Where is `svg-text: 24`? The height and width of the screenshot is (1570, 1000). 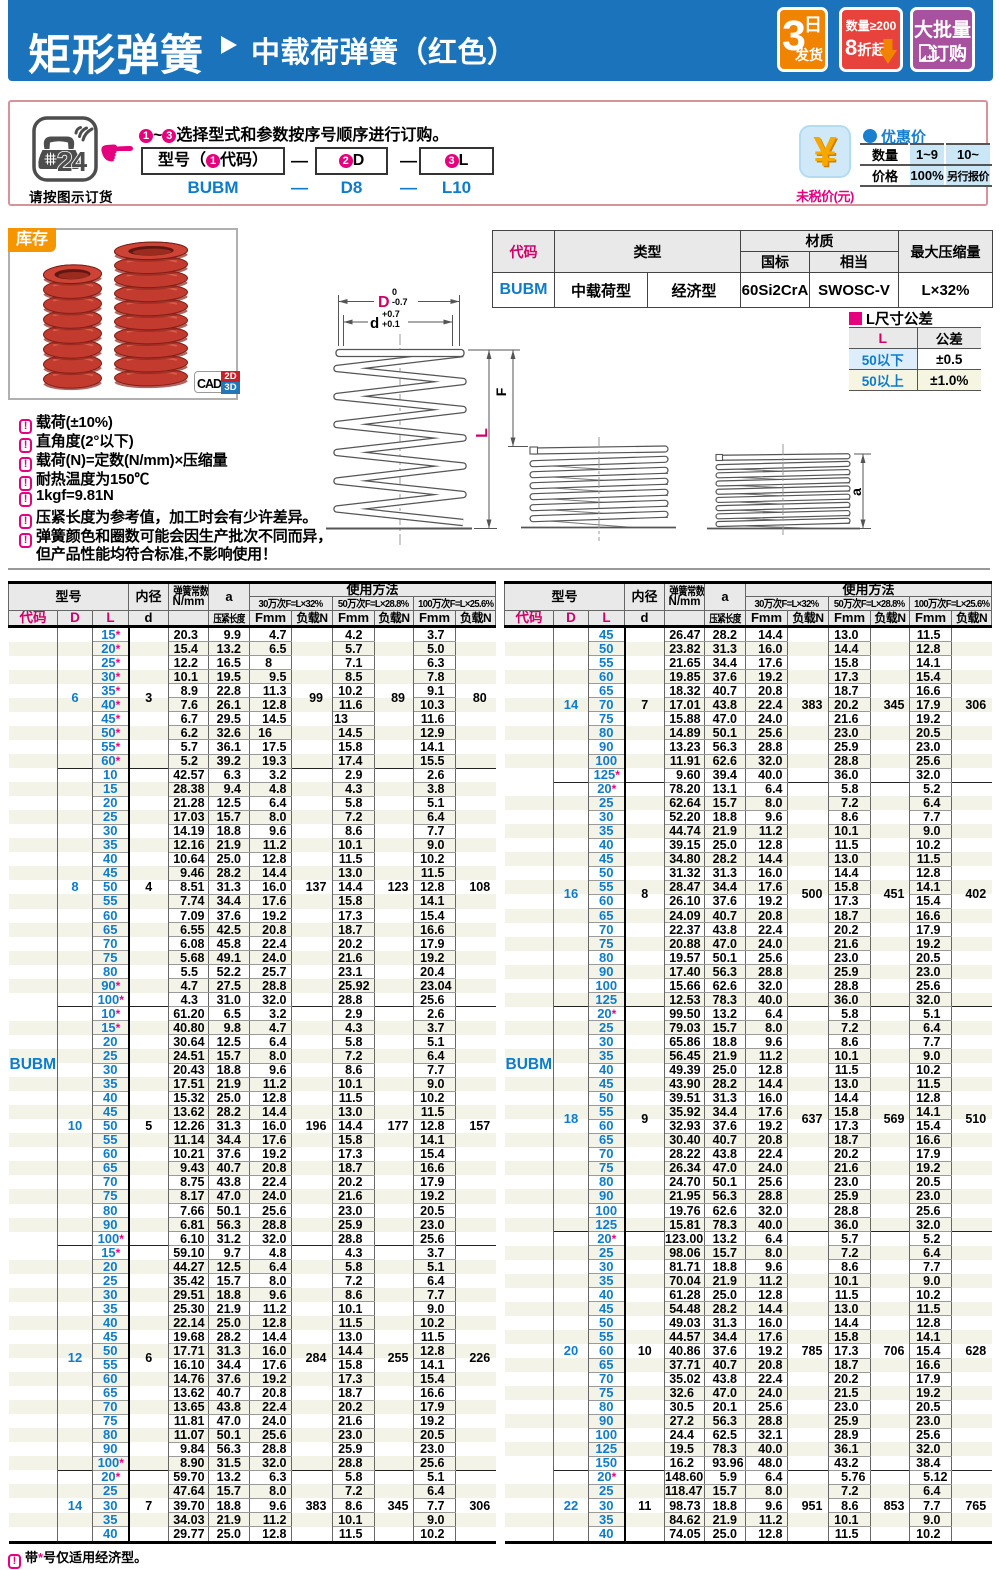
svg-text: 24 is located at coordinates (72, 161).